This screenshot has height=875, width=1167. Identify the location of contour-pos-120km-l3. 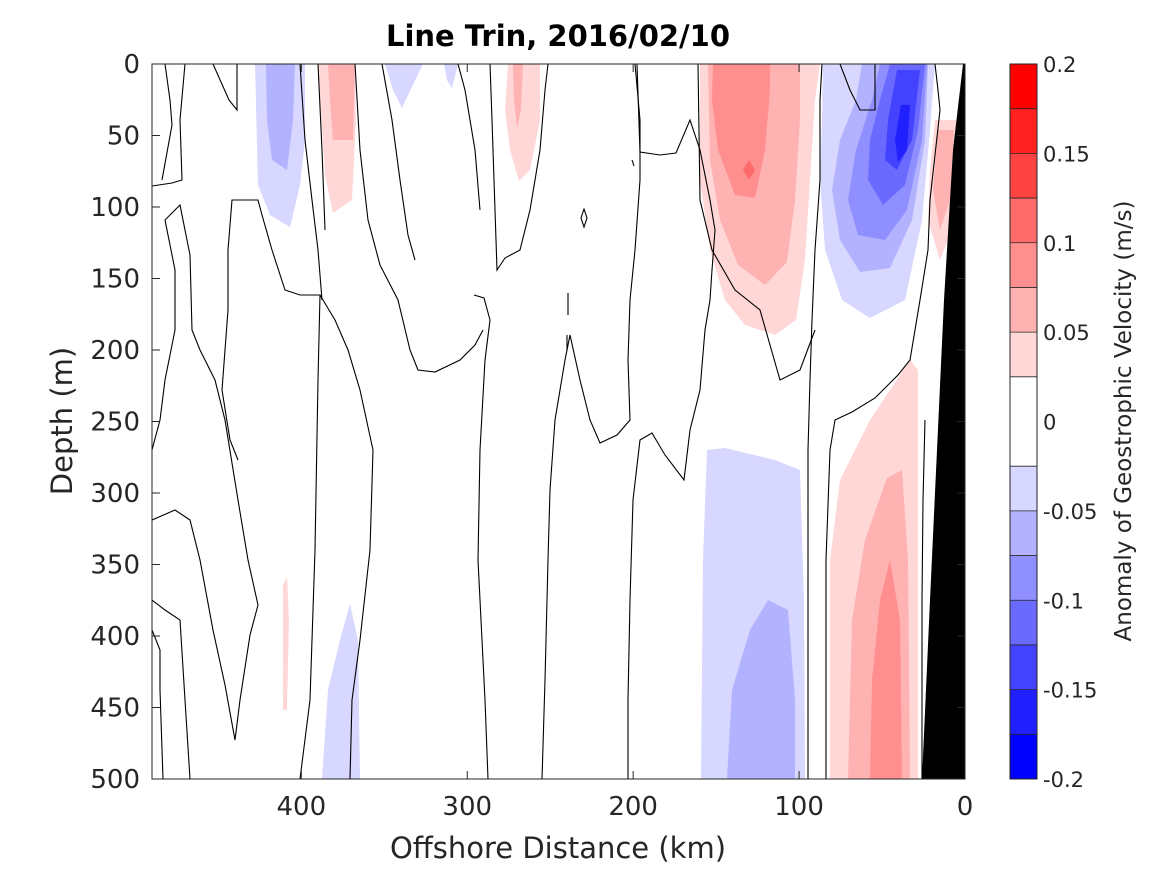
(741, 131).